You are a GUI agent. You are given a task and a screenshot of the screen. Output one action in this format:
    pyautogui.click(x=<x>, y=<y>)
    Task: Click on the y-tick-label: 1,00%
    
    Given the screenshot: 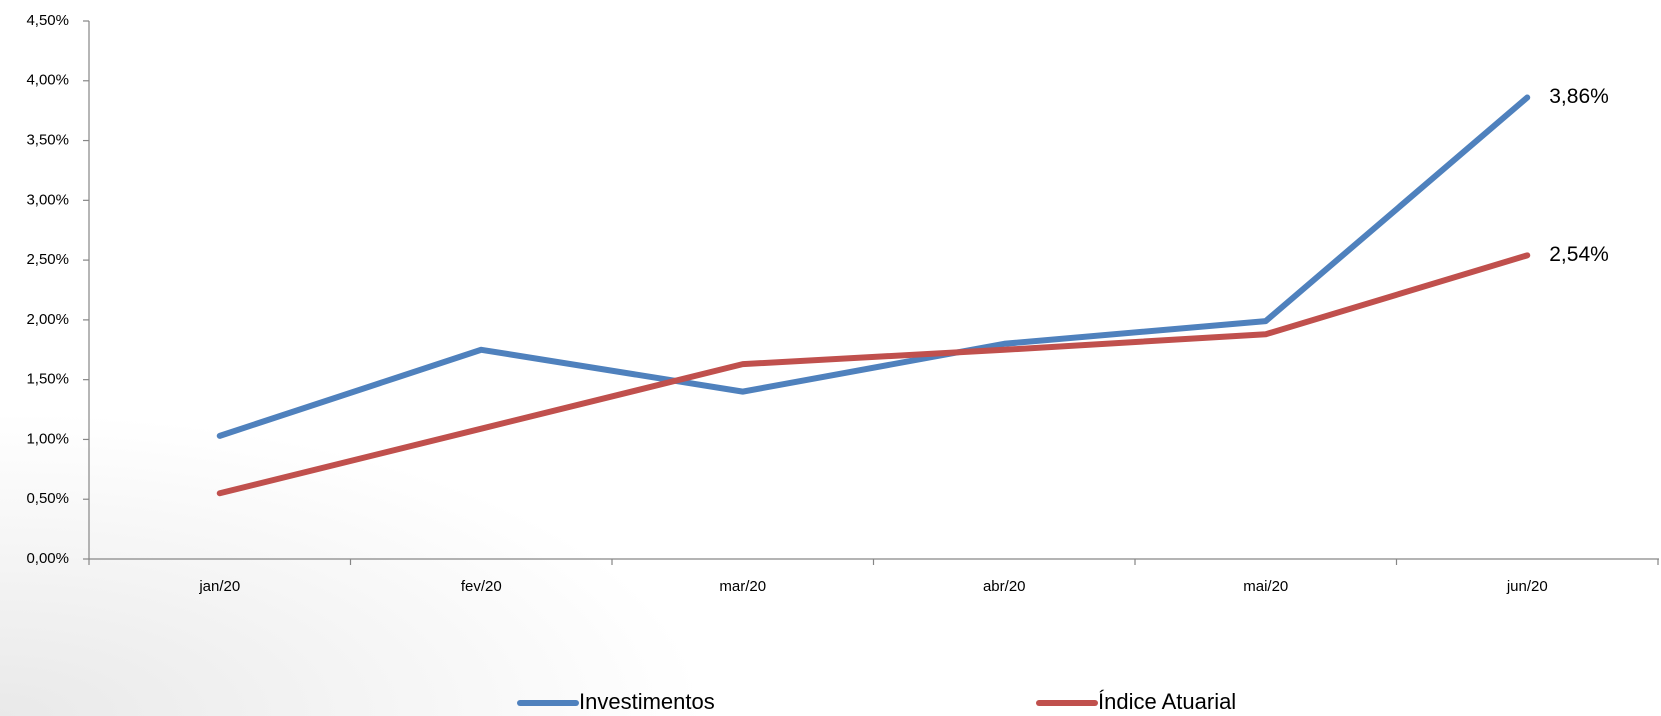 What is the action you would take?
    pyautogui.click(x=47, y=438)
    